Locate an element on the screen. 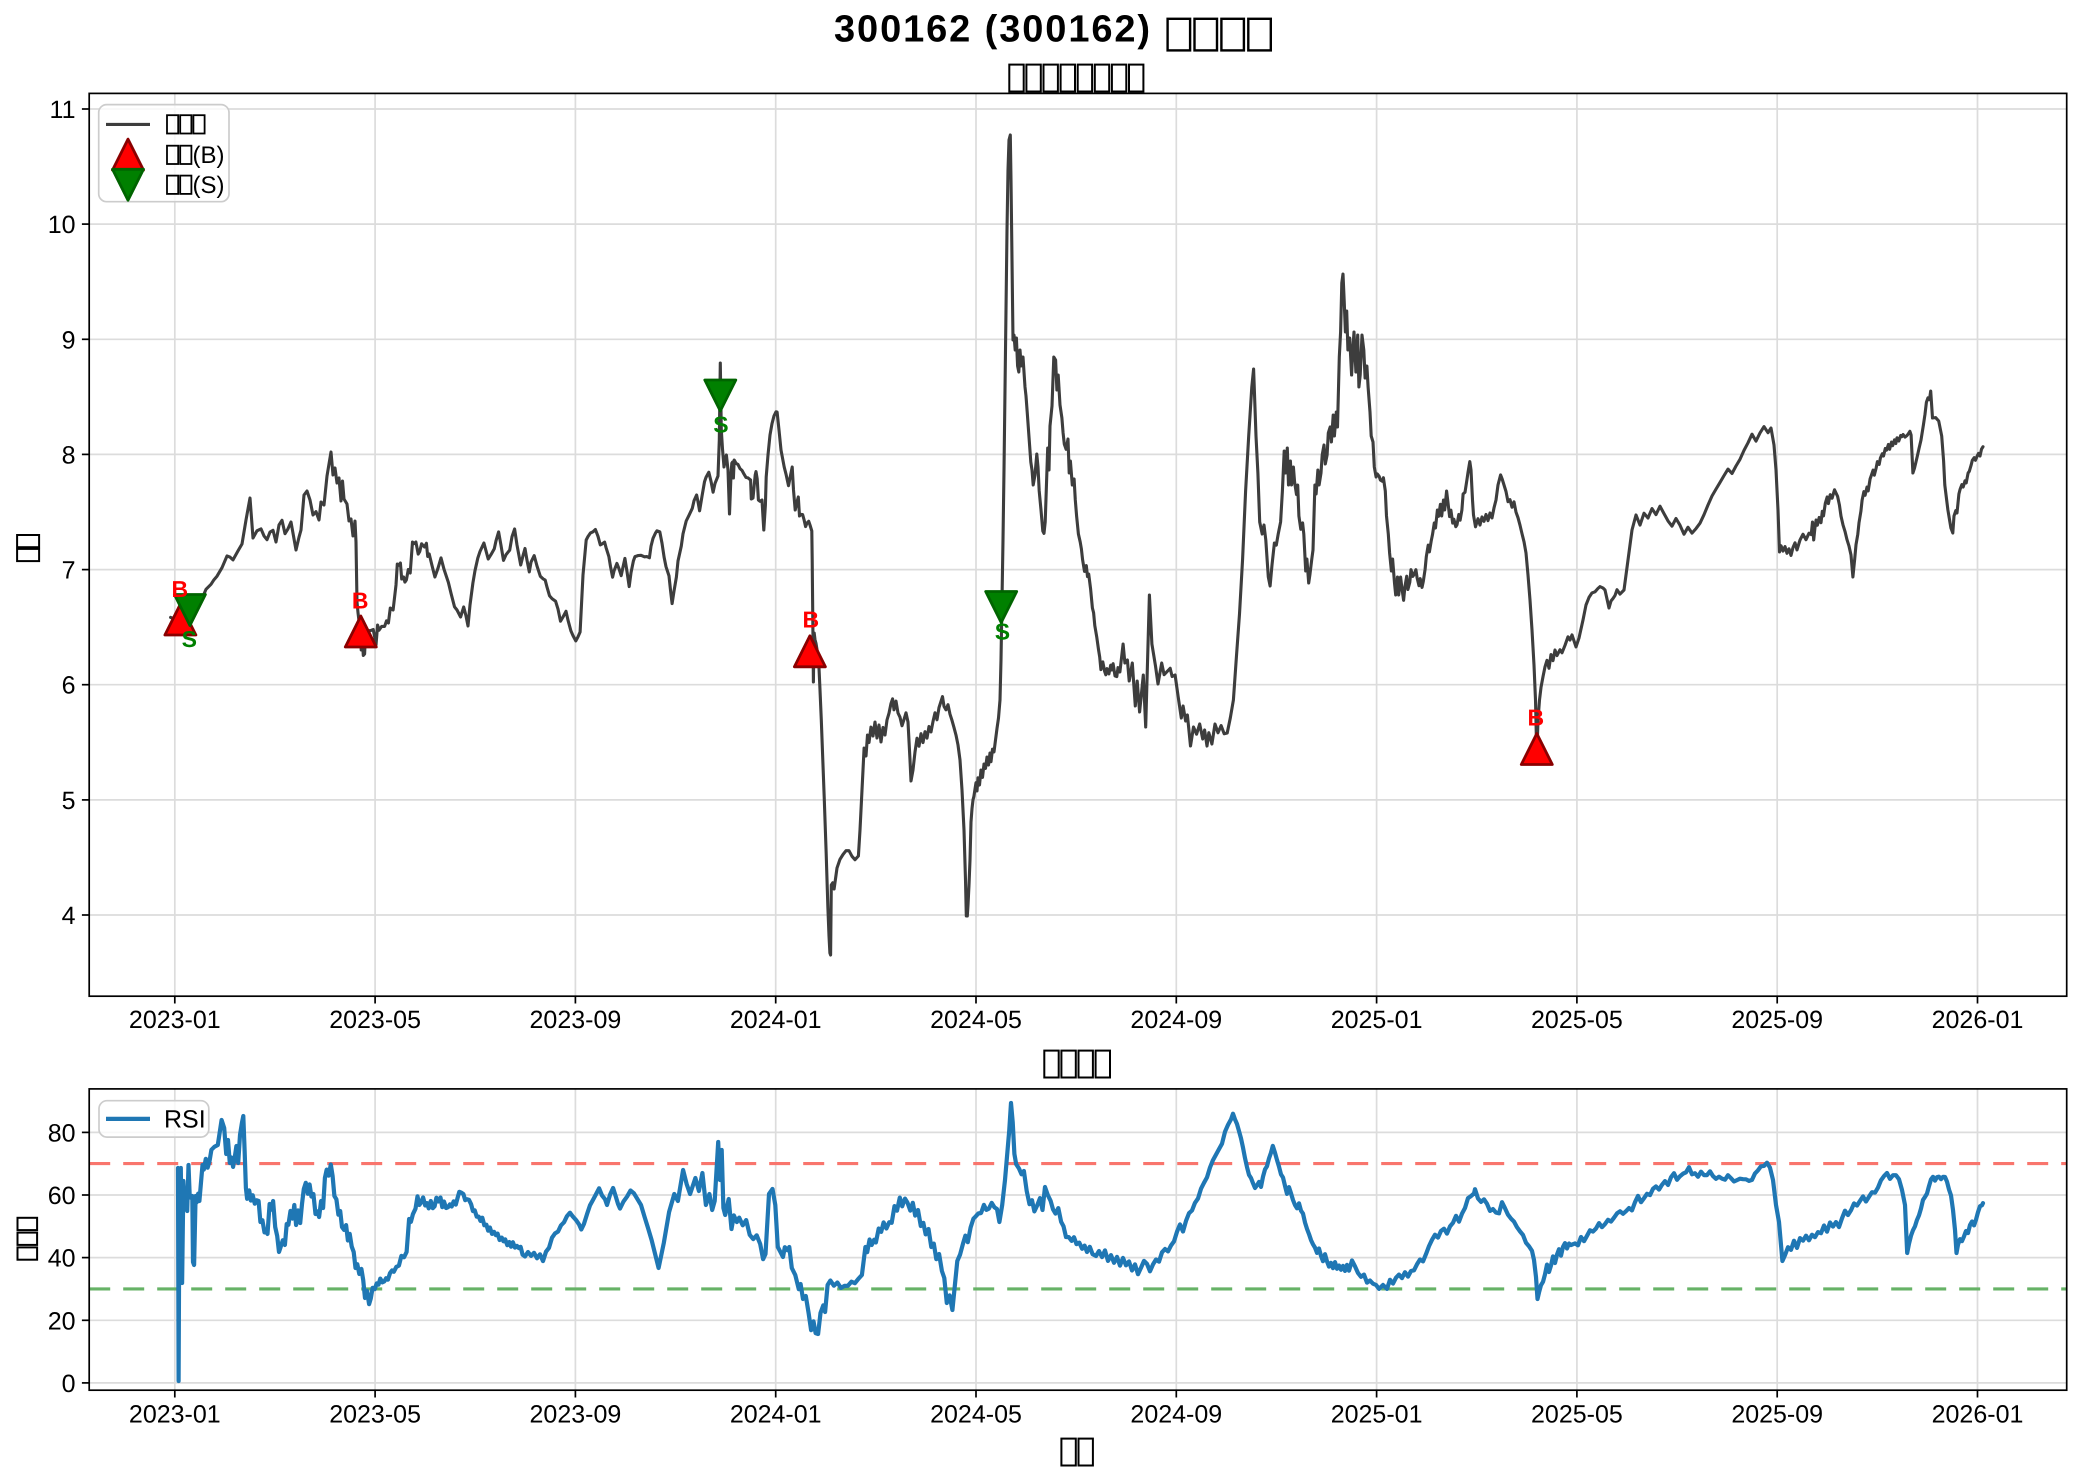  svg-text: (B) is located at coordinates (209, 155).